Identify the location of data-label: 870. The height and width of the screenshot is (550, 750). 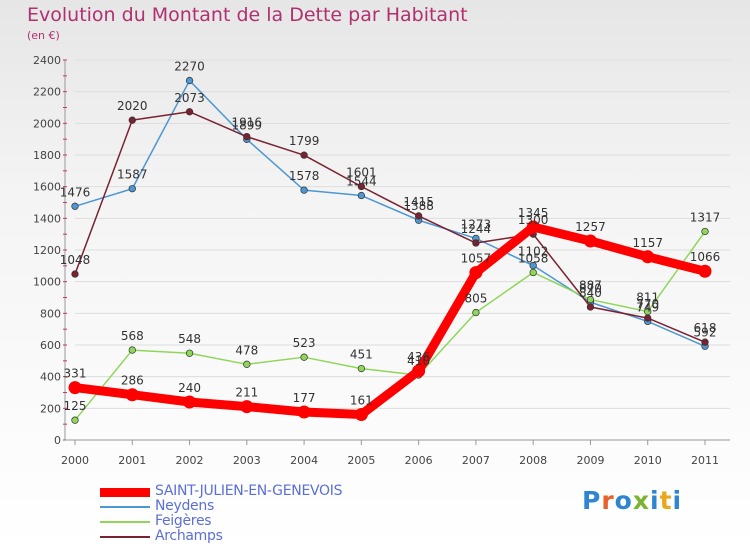
(590, 288).